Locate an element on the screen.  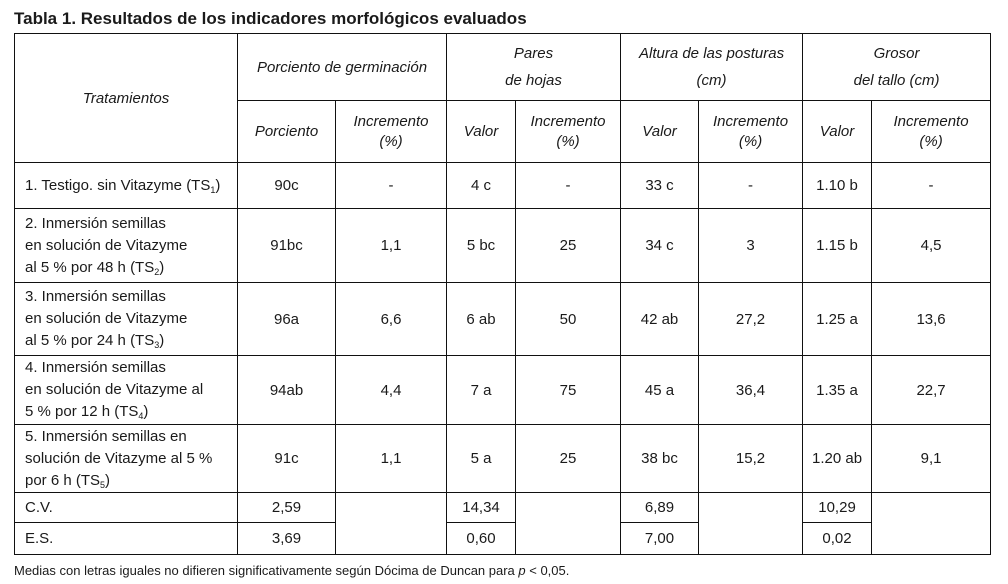
header-tratamientos: Tratamientos is located at coordinates (126, 98).